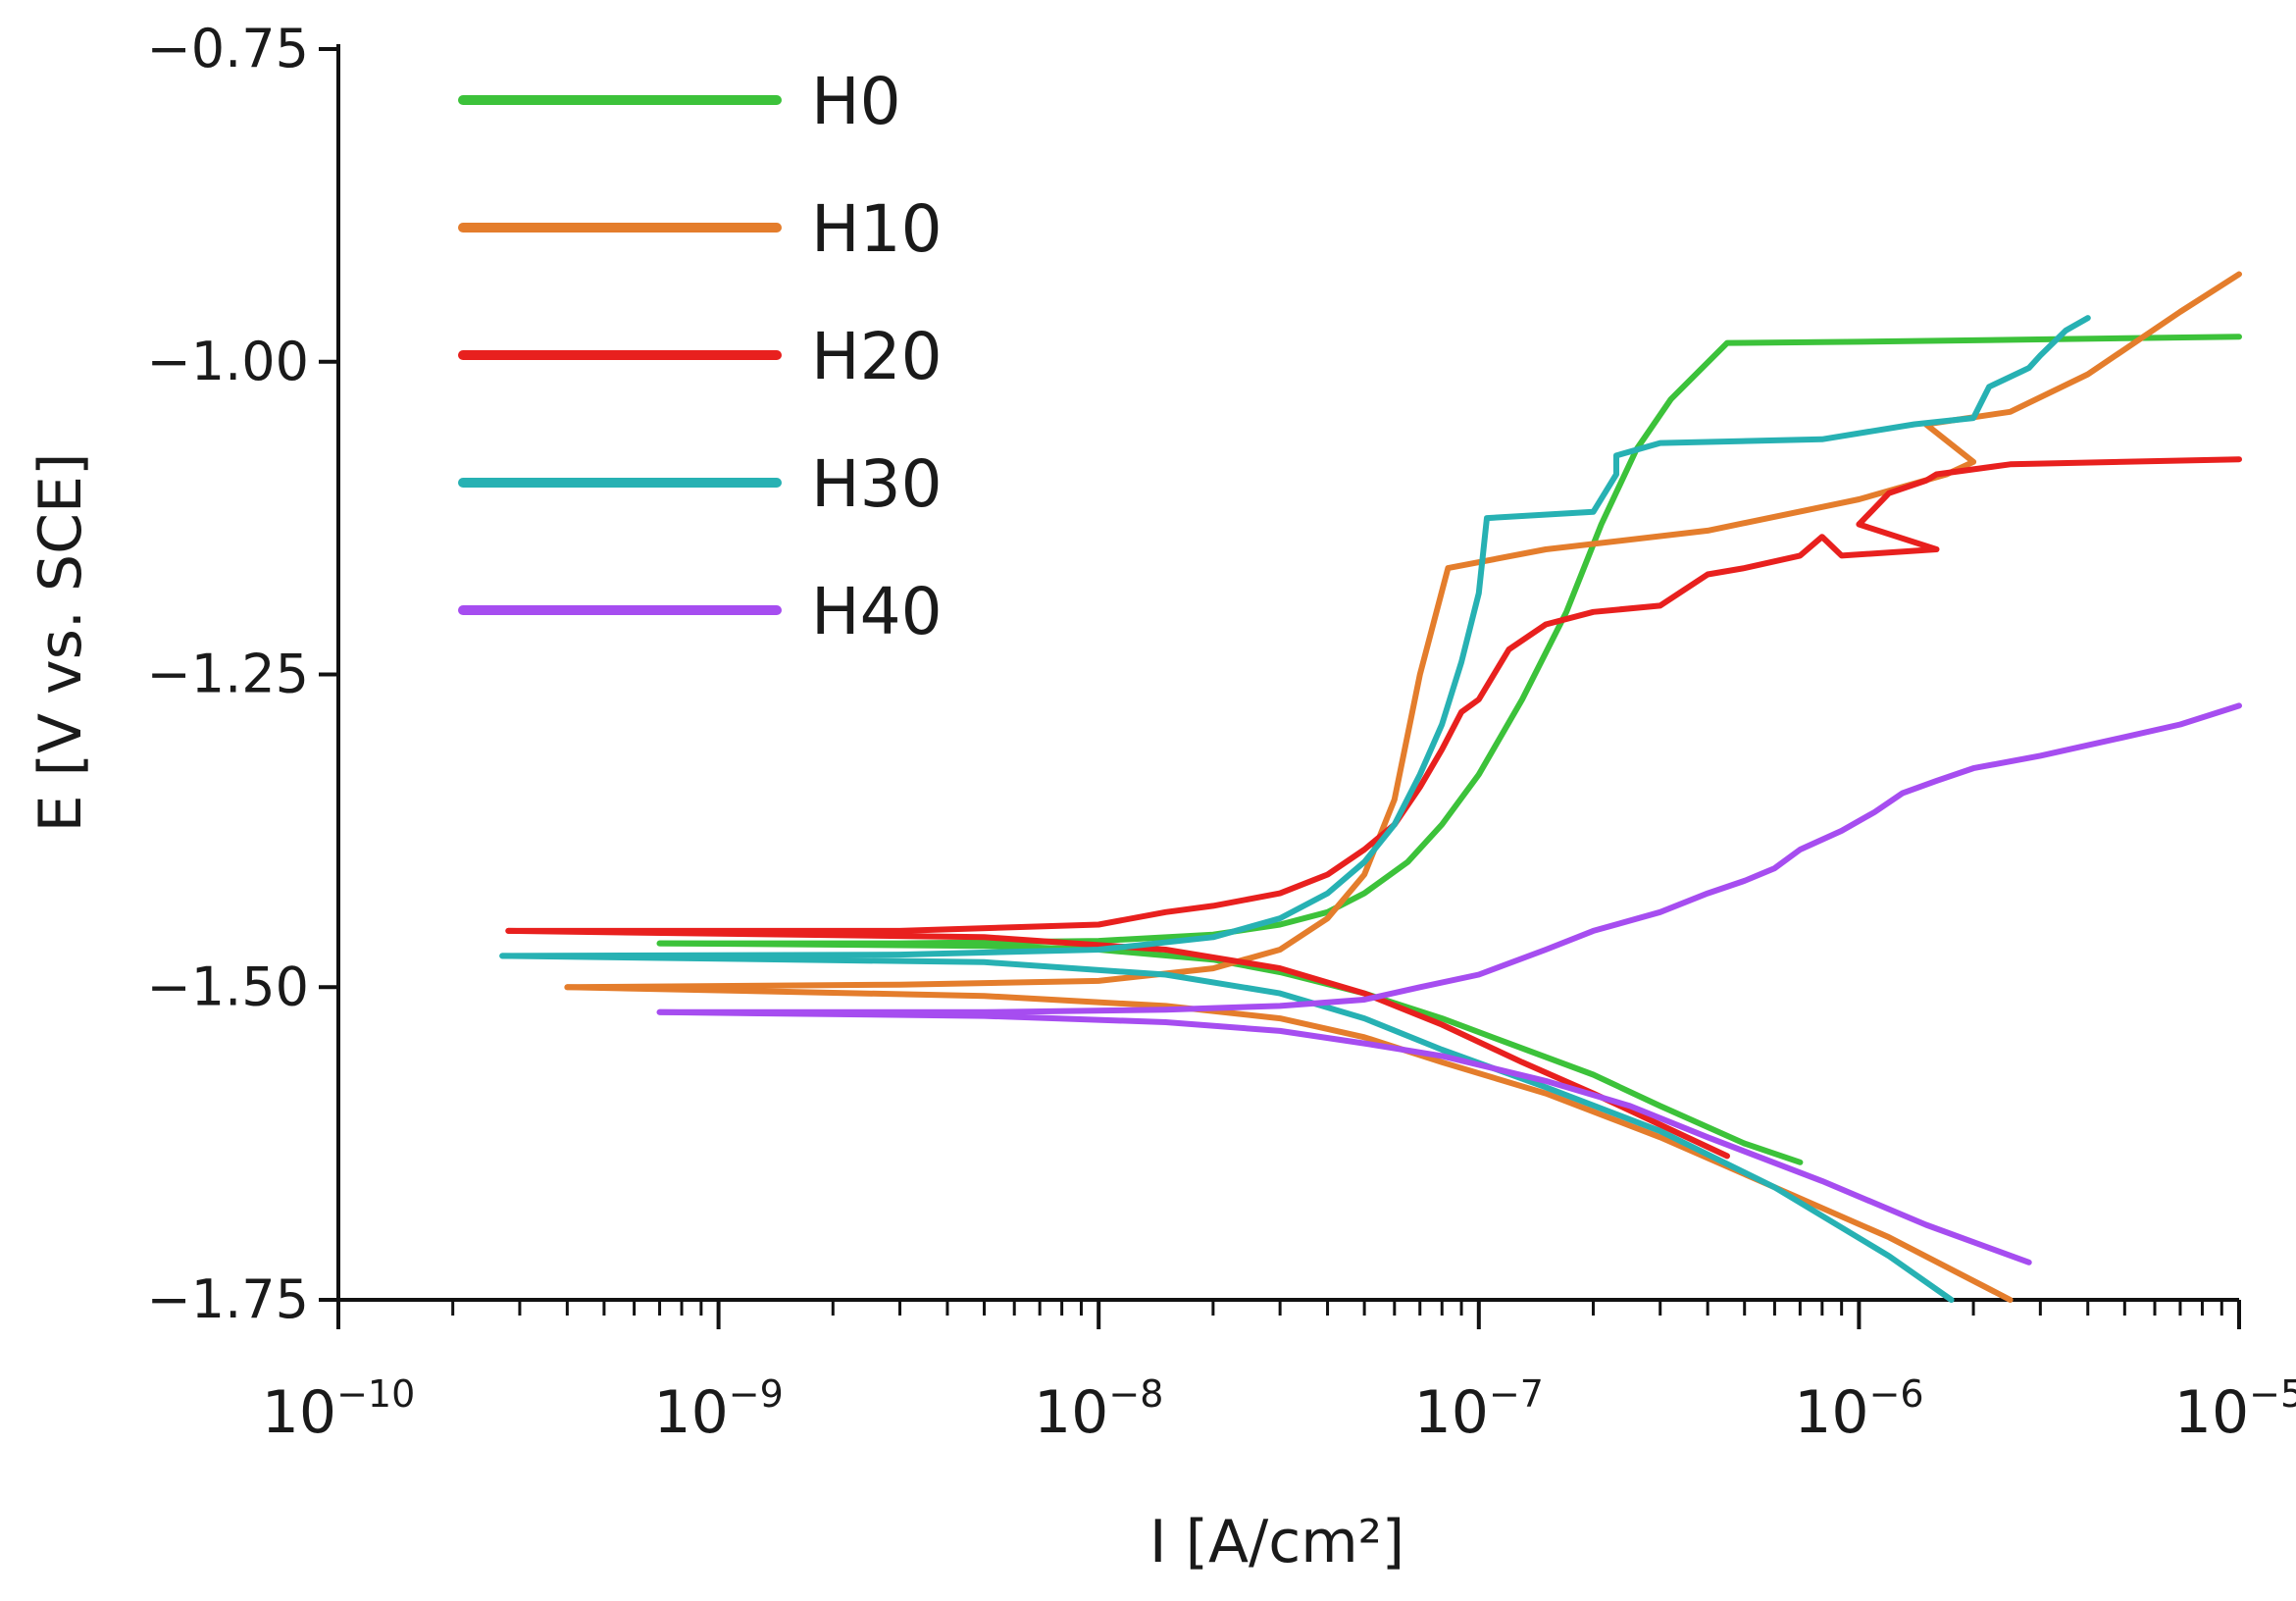 This screenshot has width=2296, height=1601. I want to click on series-h30-cathodic-line, so click(1227, 1128).